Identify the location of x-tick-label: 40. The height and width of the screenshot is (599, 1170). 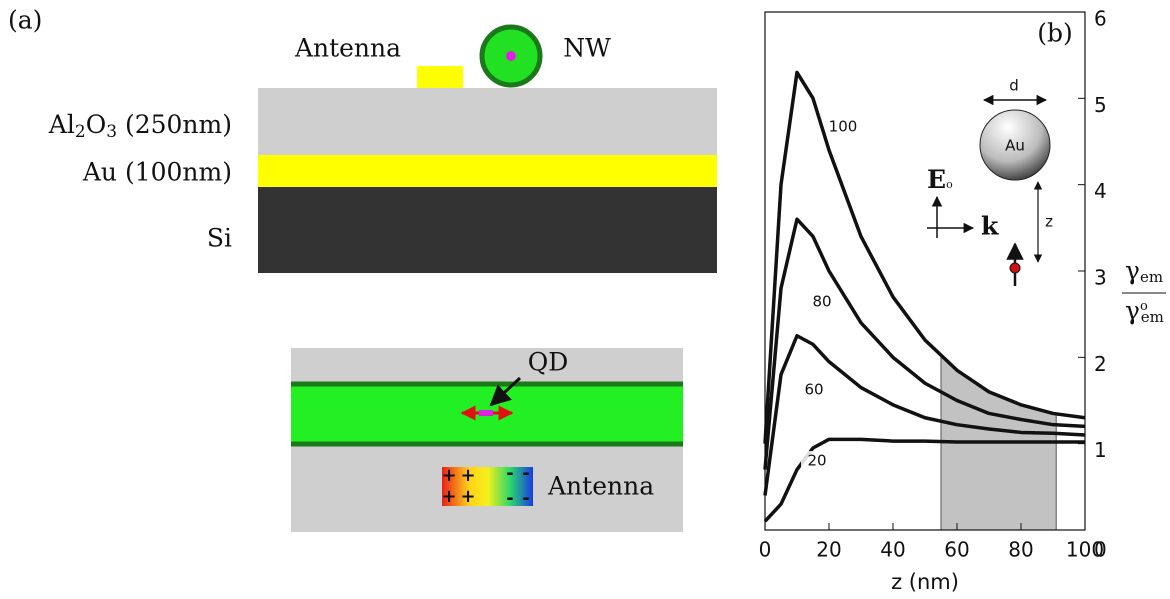
(892, 550).